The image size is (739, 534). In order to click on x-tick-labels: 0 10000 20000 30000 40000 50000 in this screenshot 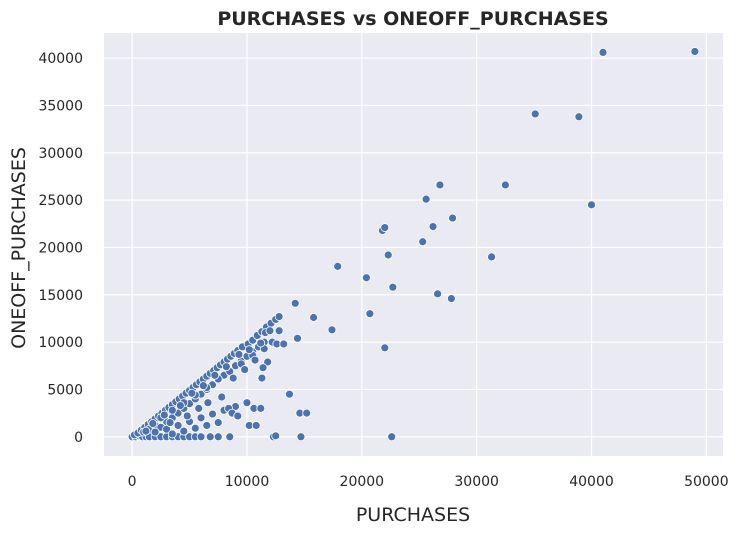, I will do `click(428, 482)`.